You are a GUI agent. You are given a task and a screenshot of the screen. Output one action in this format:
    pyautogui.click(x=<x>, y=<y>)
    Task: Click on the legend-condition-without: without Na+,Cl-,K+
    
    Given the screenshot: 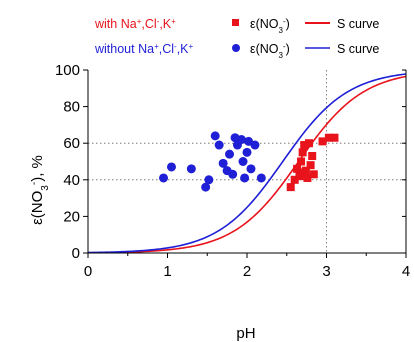 What is the action you would take?
    pyautogui.click(x=144, y=49)
    